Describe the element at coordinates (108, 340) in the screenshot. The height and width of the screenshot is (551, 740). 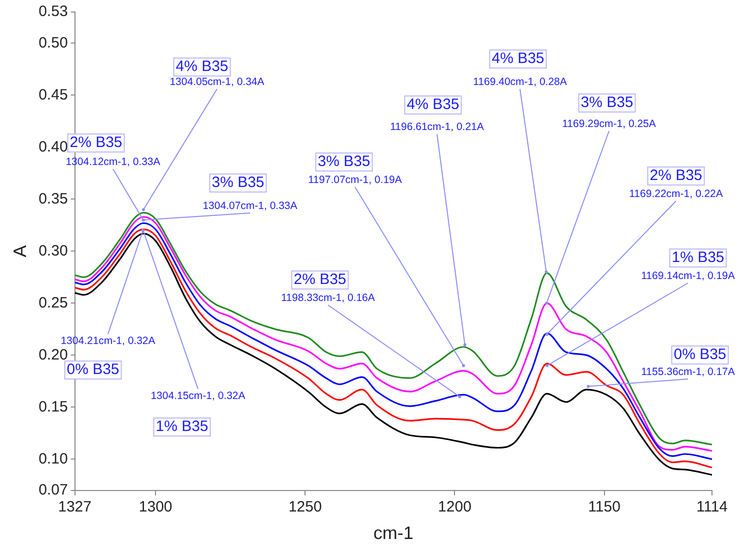
I see `annotation: 1304.21cm-1, 0.32A` at that location.